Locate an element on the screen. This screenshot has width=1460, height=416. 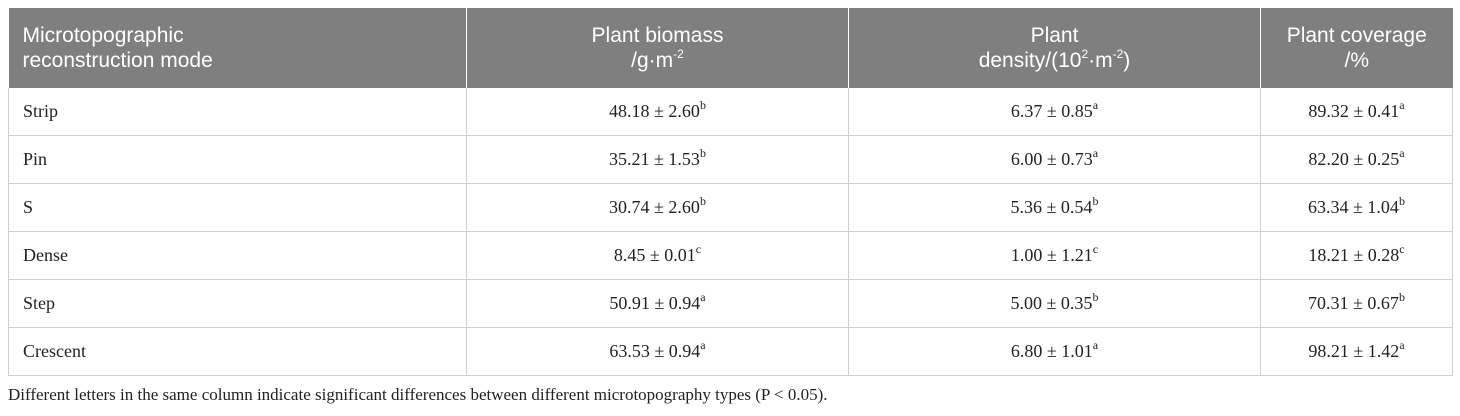
cell-biomass: 50.91 ± 0.94a is located at coordinates (657, 303).